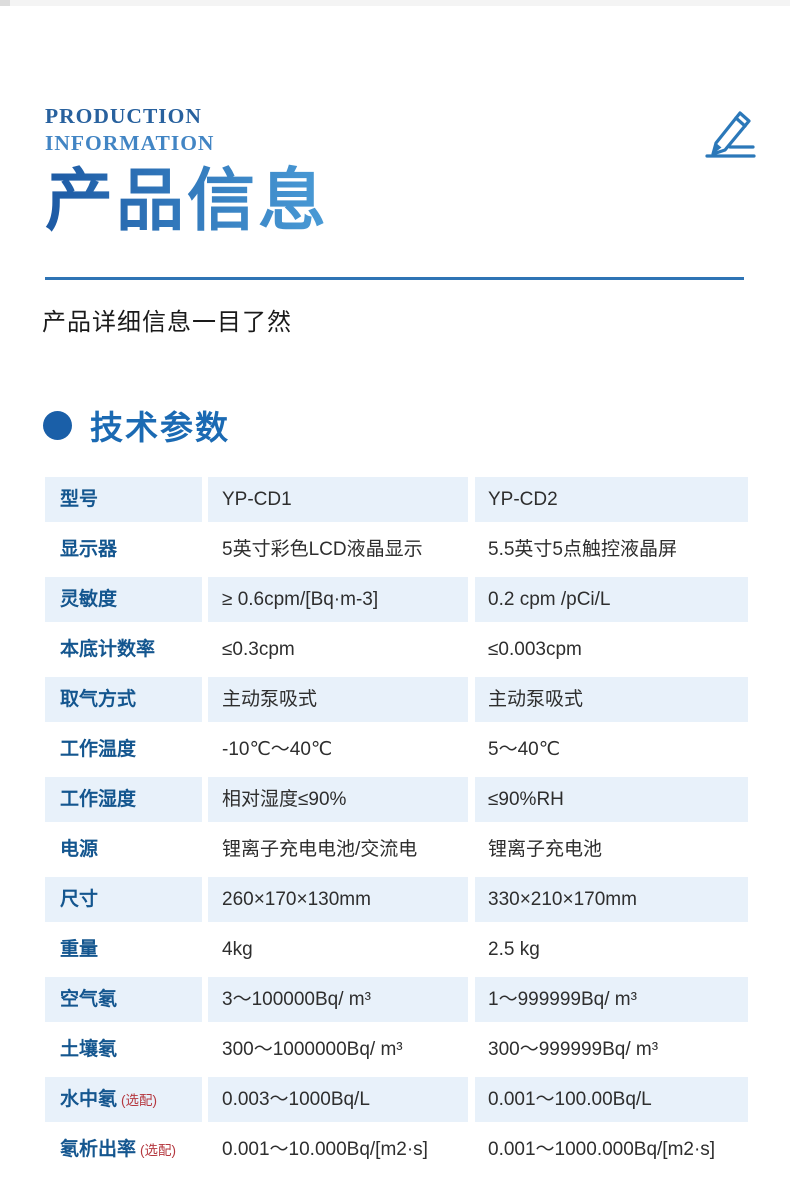 The image size is (790, 1183). I want to click on table-row: 本底计数率 ≤0.3cpm ≤0.003cpm, so click(396, 649).